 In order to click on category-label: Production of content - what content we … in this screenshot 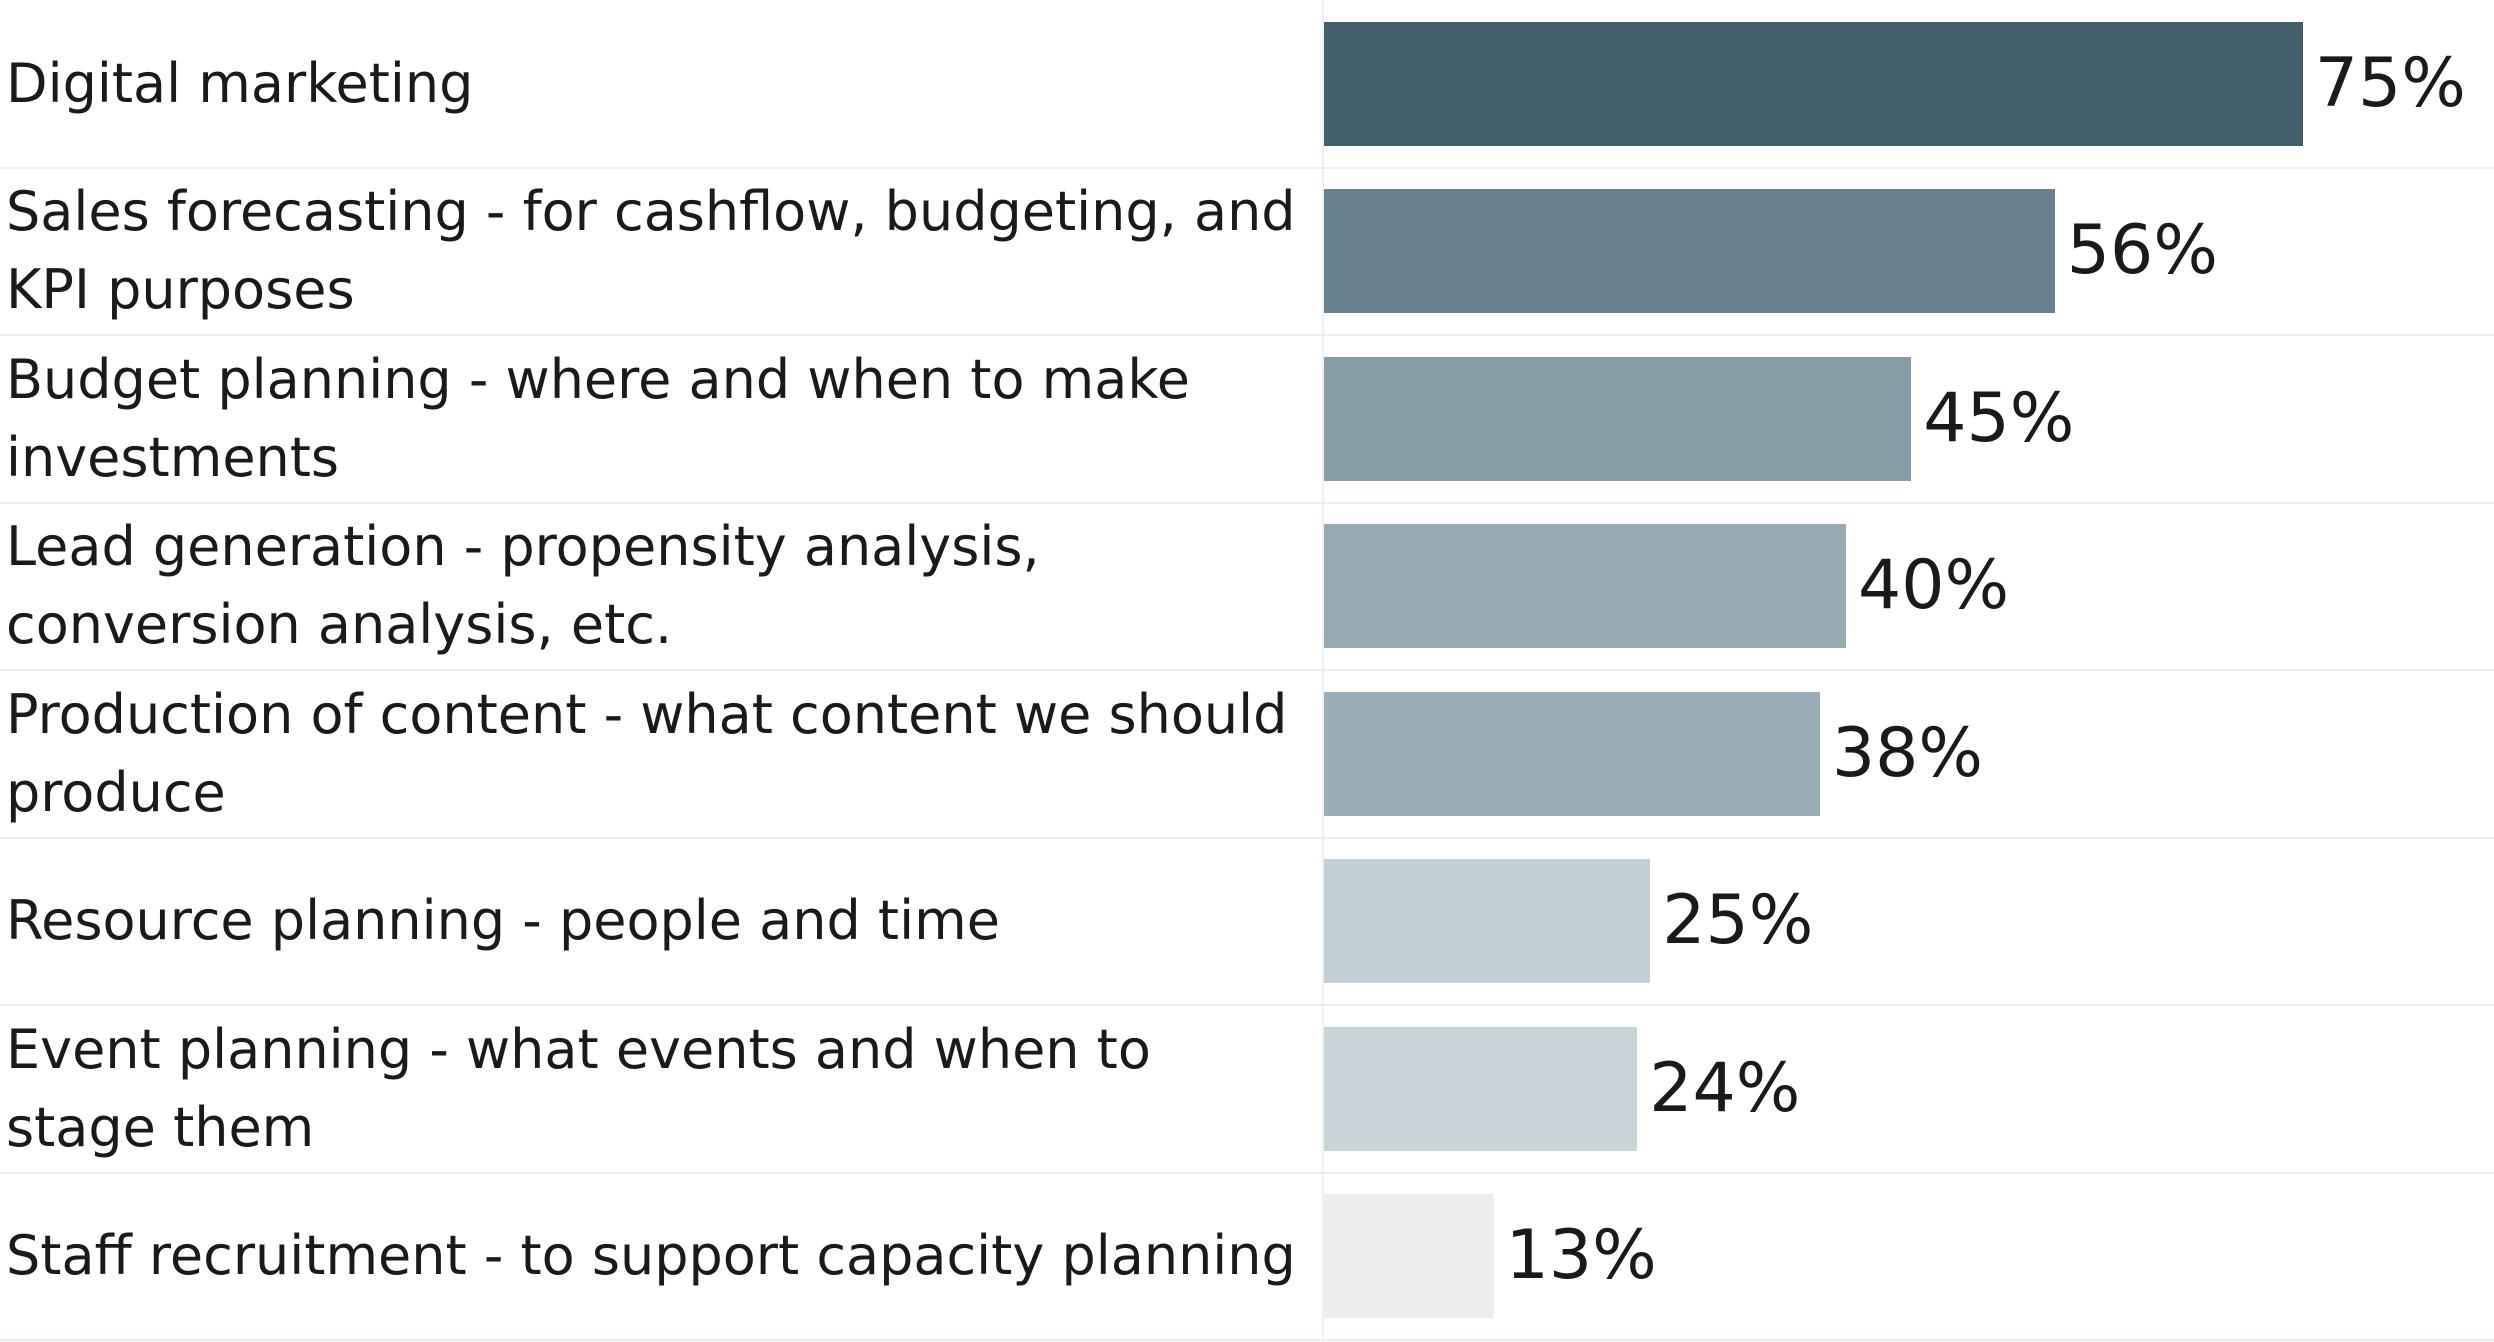, I will do `click(647, 753)`.